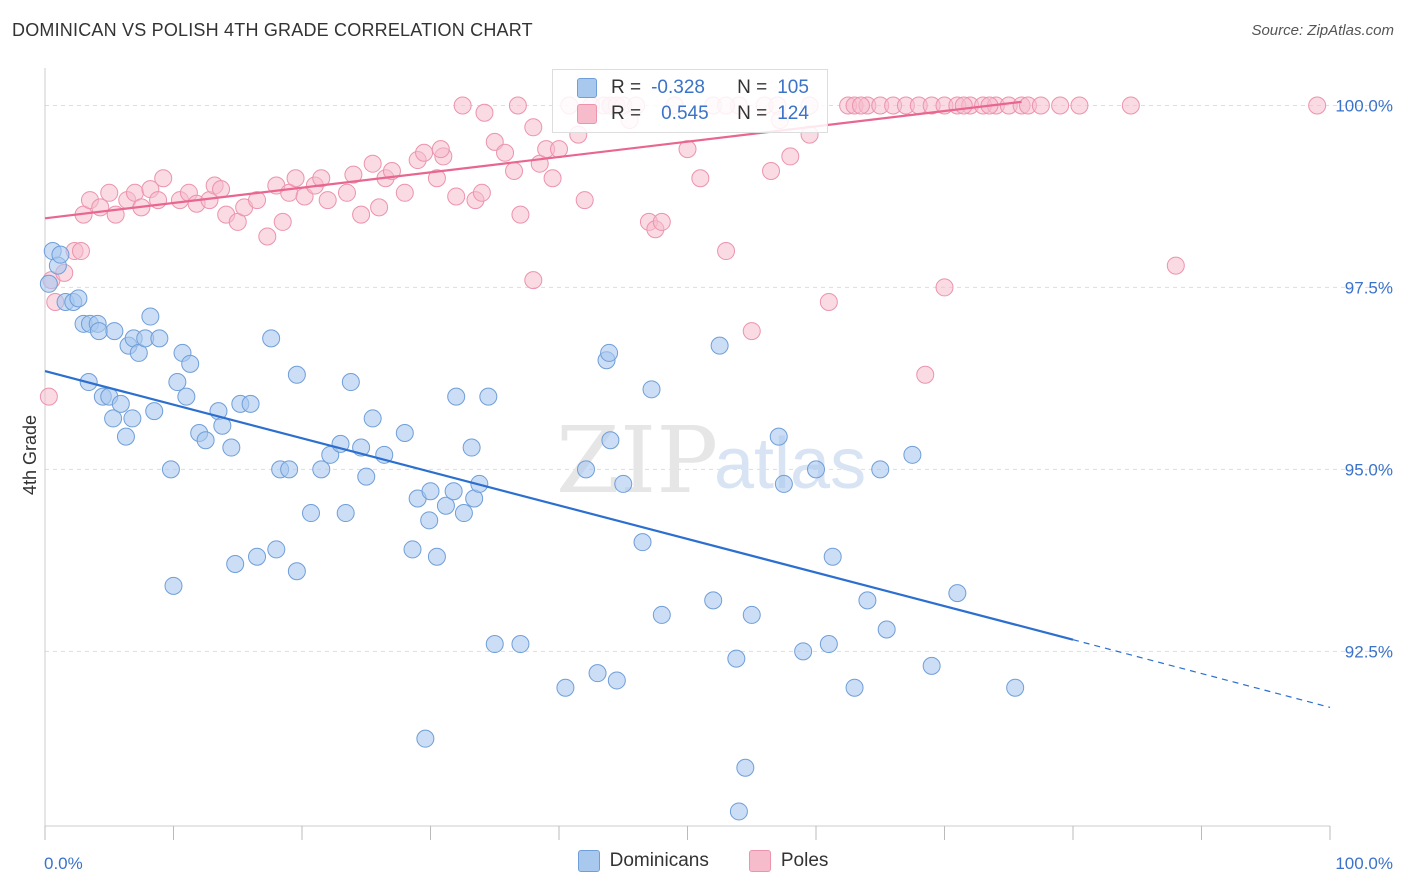 The width and height of the screenshot is (1406, 892). I want to click on source-label: Source: ZipAtlas.com, so click(1322, 30).